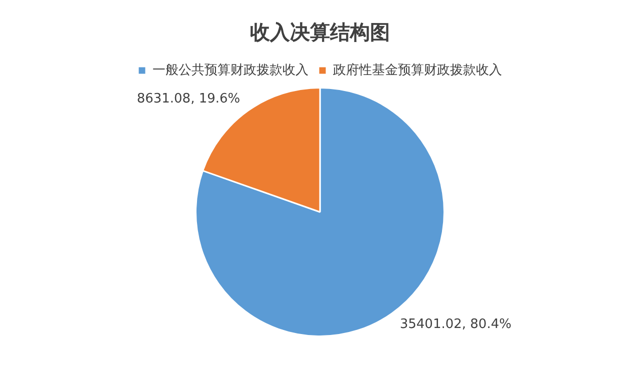  What do you see at coordinates (188, 99) in the screenshot?
I see `data-label: 8631.08, 19.6%` at bounding box center [188, 99].